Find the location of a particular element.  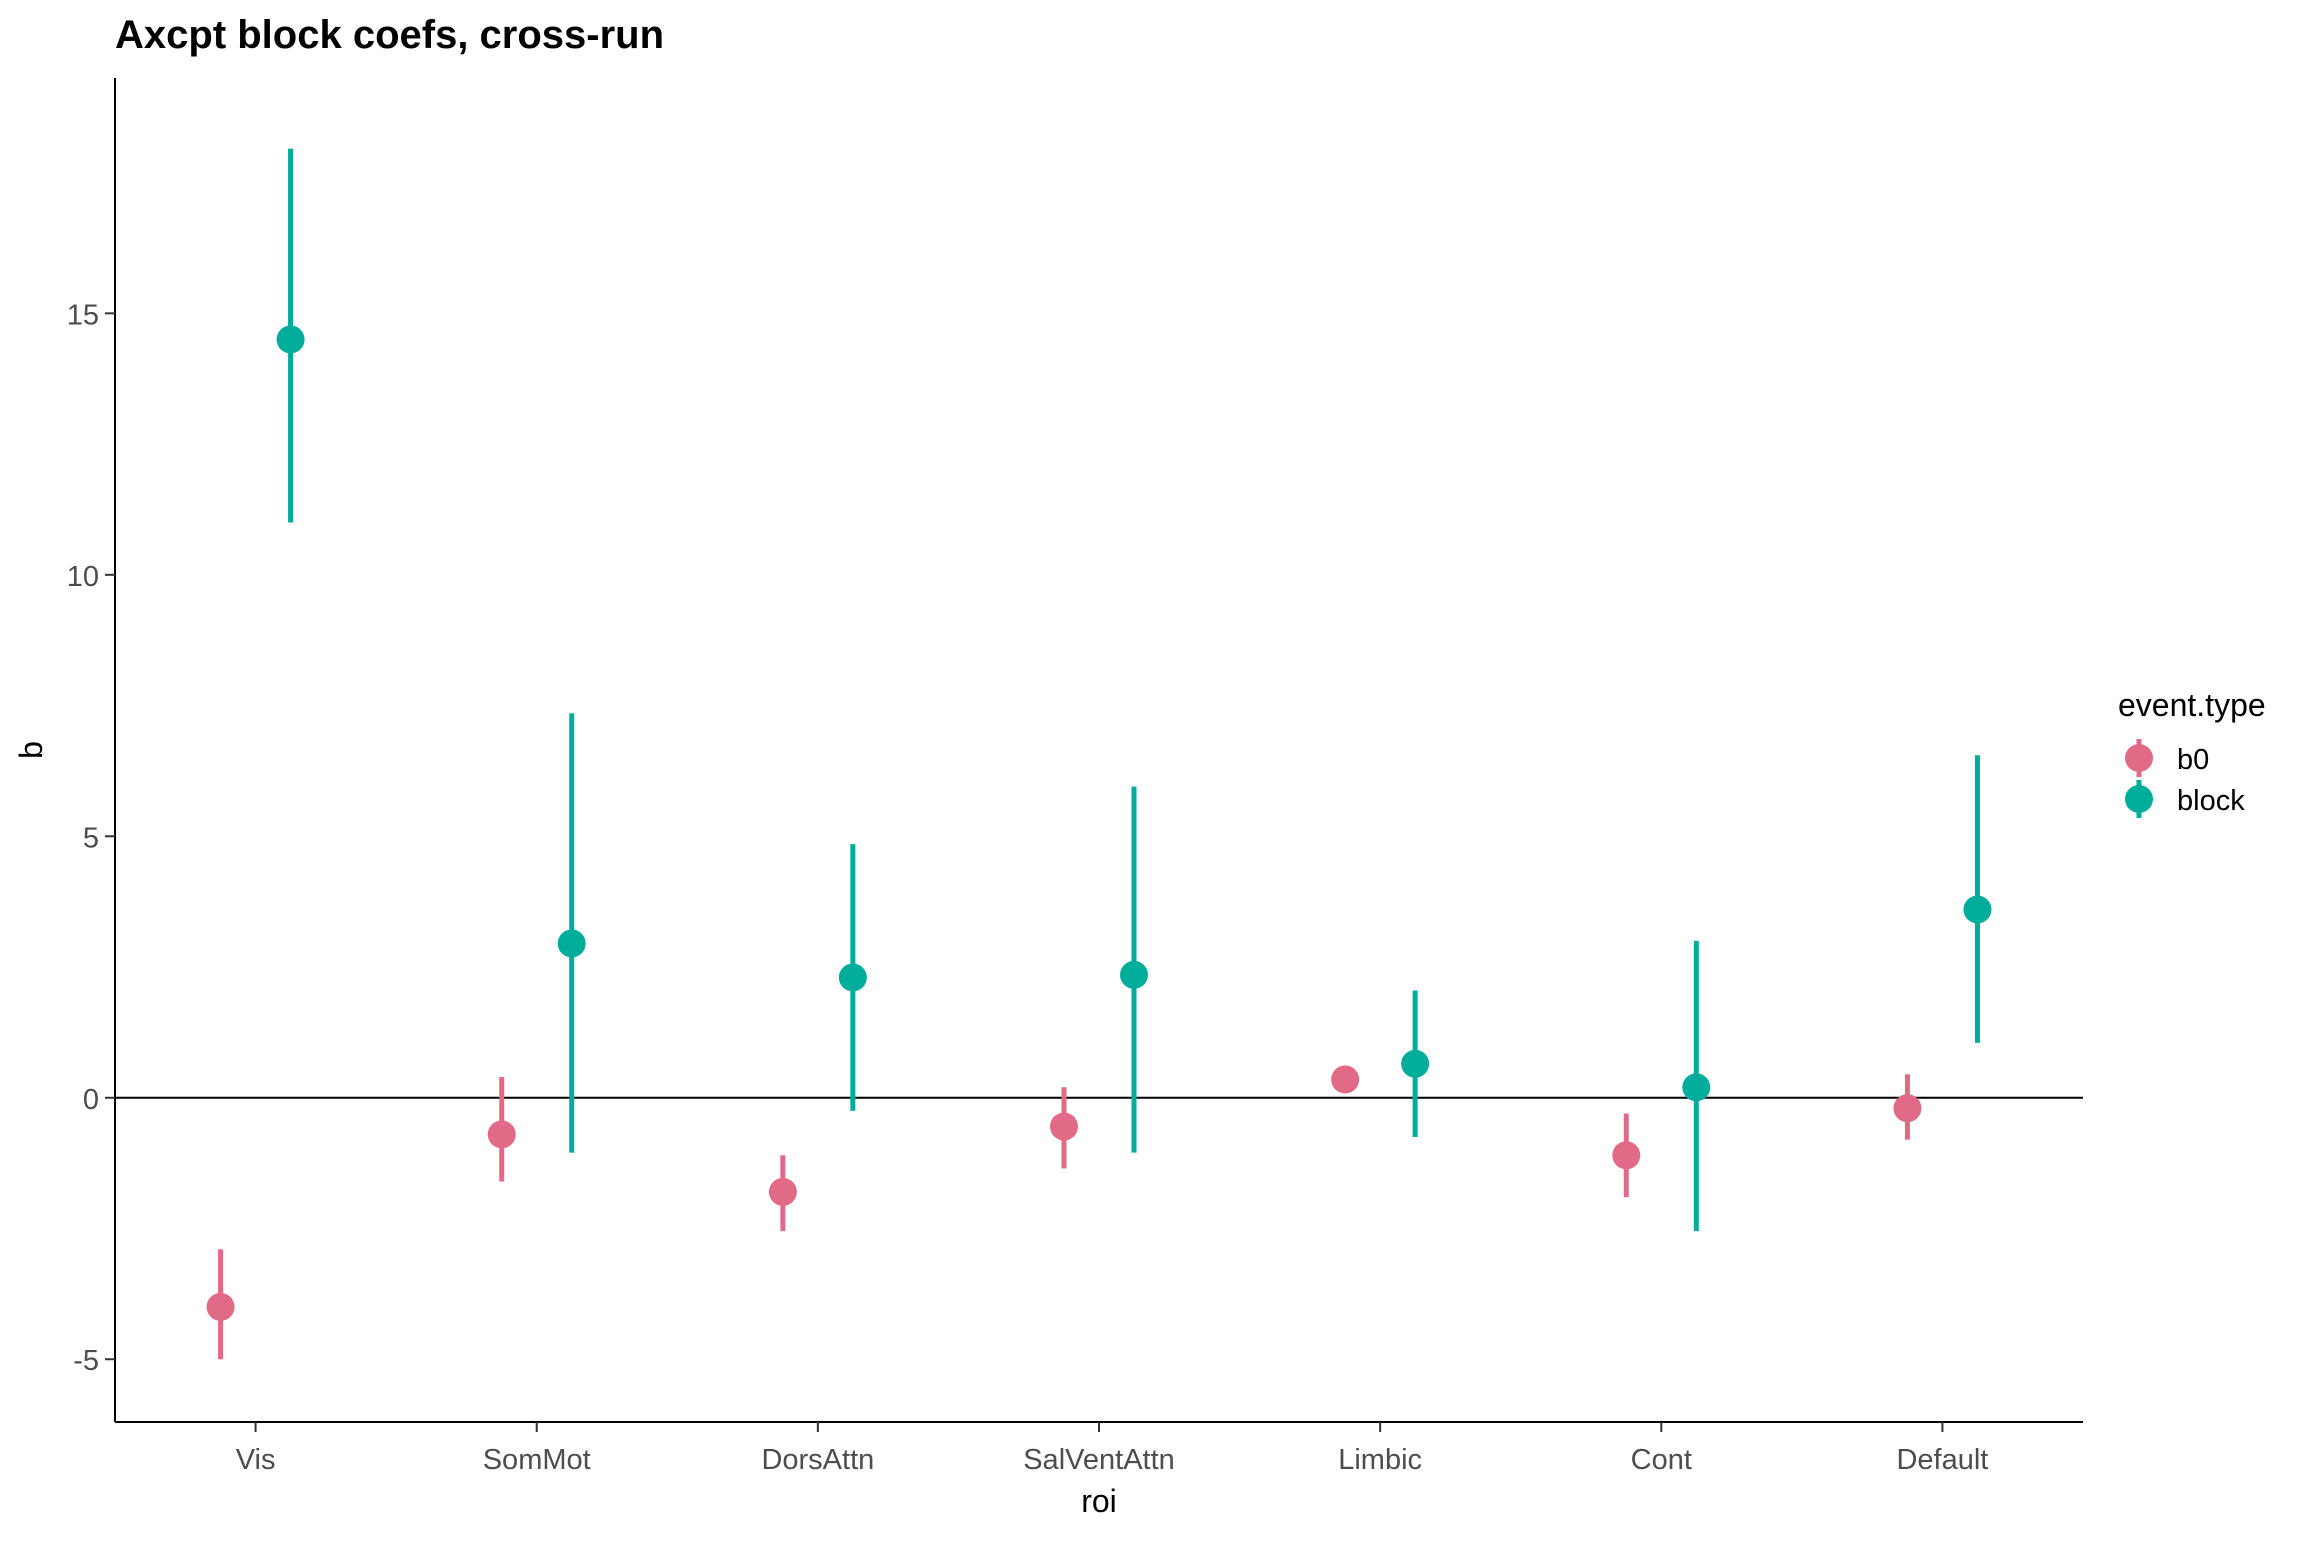

legend-key-b0 is located at coordinates (2139, 758).